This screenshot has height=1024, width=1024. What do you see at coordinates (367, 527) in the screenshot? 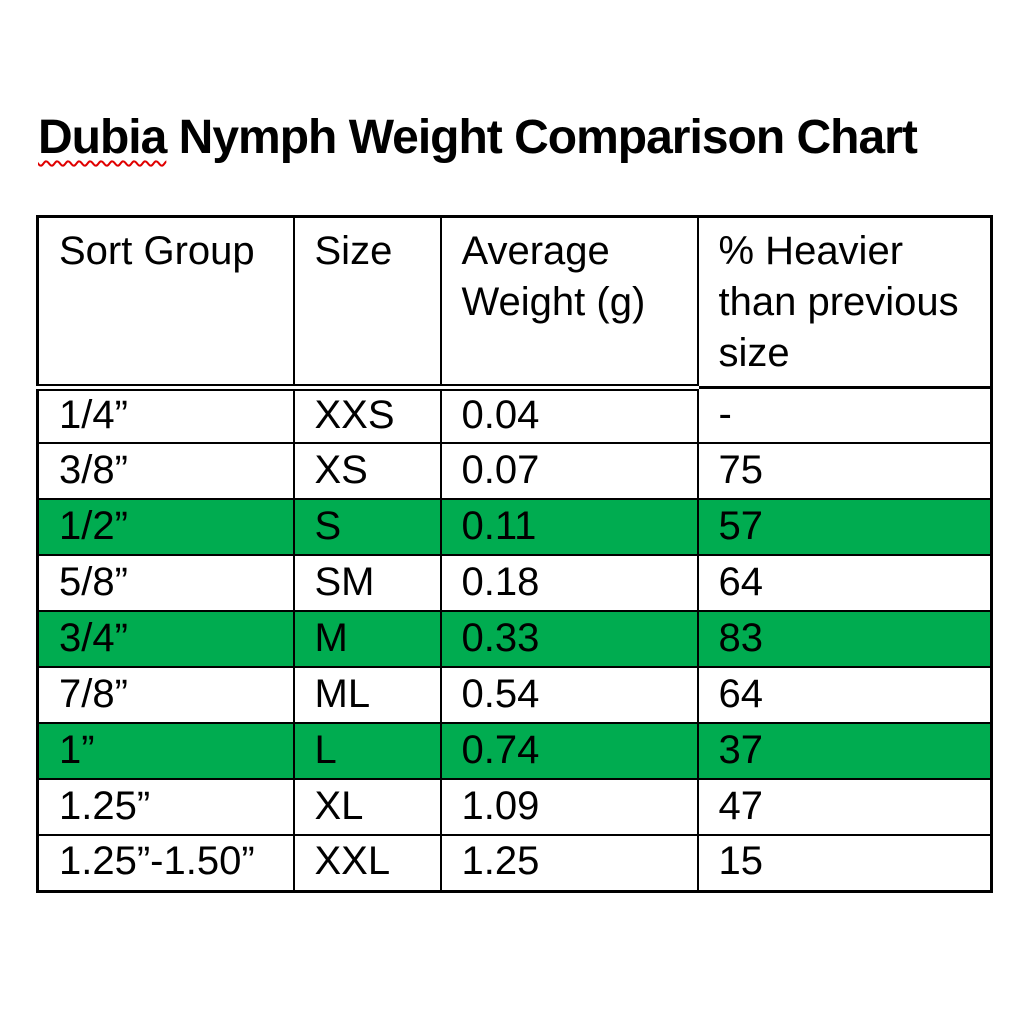
I see `cell-size: S` at bounding box center [367, 527].